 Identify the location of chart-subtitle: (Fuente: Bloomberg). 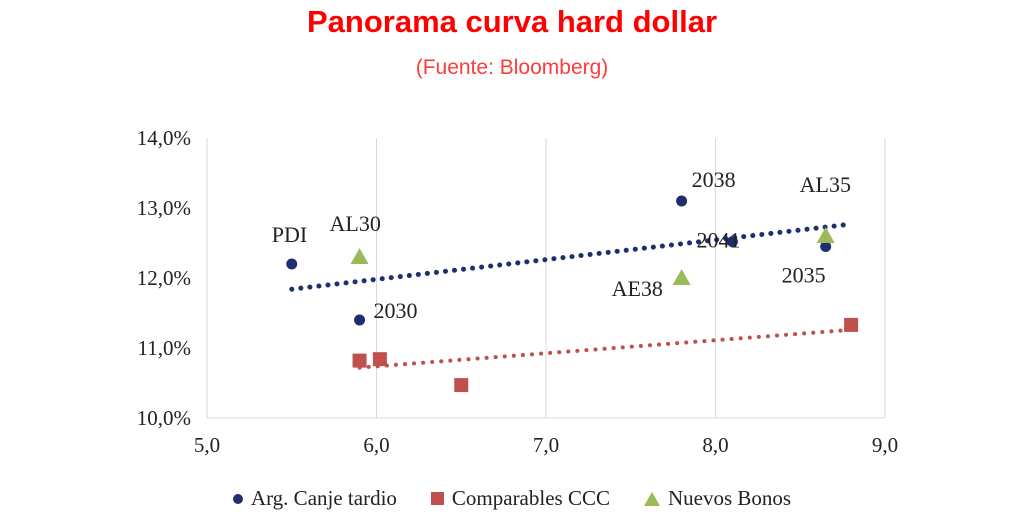
(512, 67).